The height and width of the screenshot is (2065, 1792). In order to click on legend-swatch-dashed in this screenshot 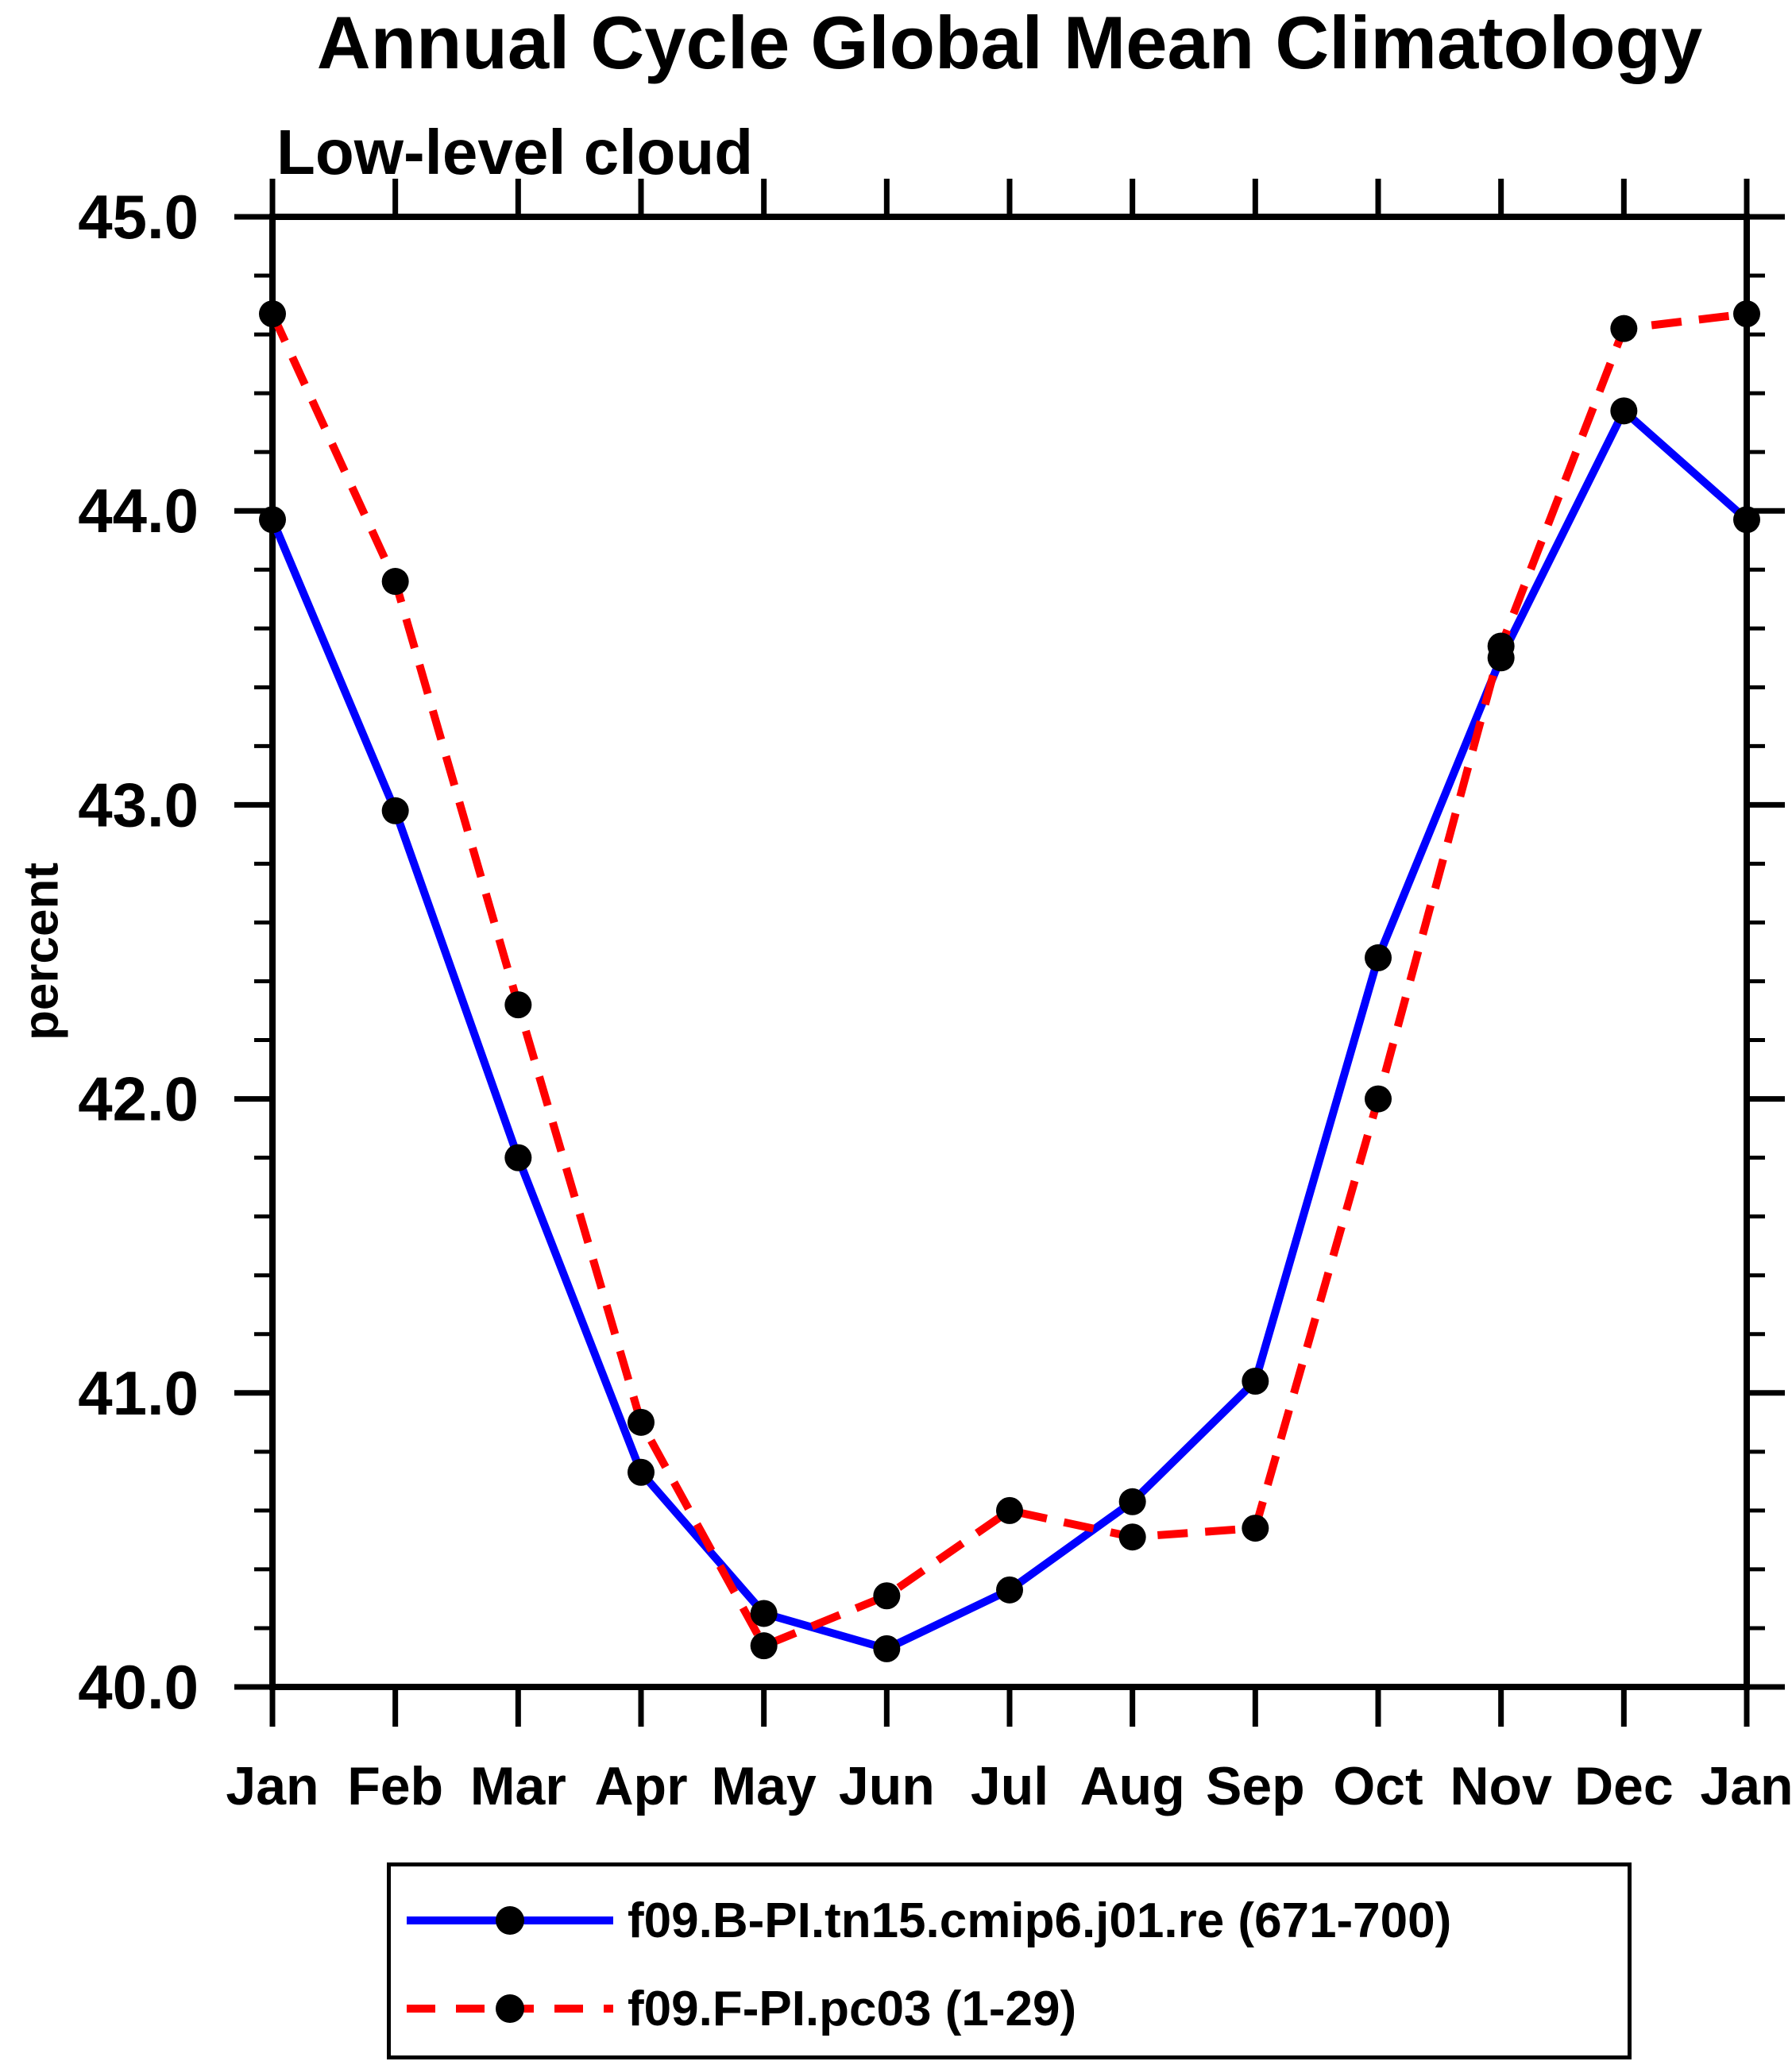, I will do `click(510, 2008)`.